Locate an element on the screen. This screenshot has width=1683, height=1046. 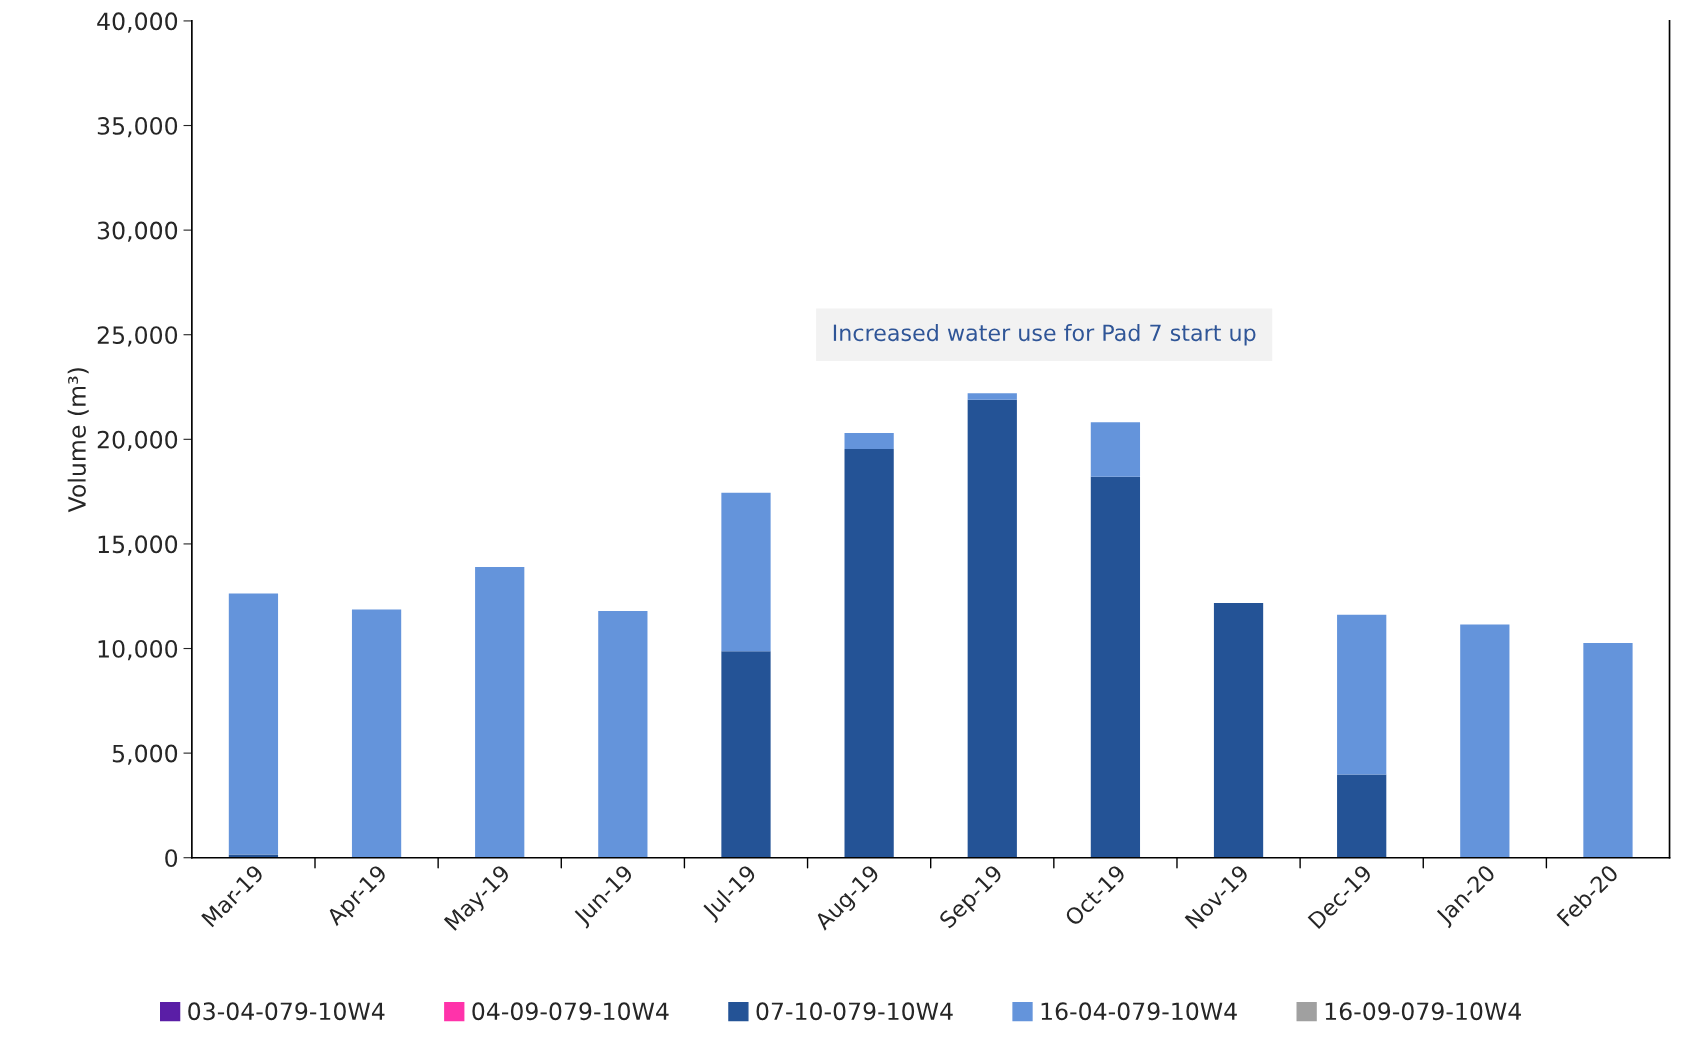
y-tick-label: 20,000 is located at coordinates (137, 441).